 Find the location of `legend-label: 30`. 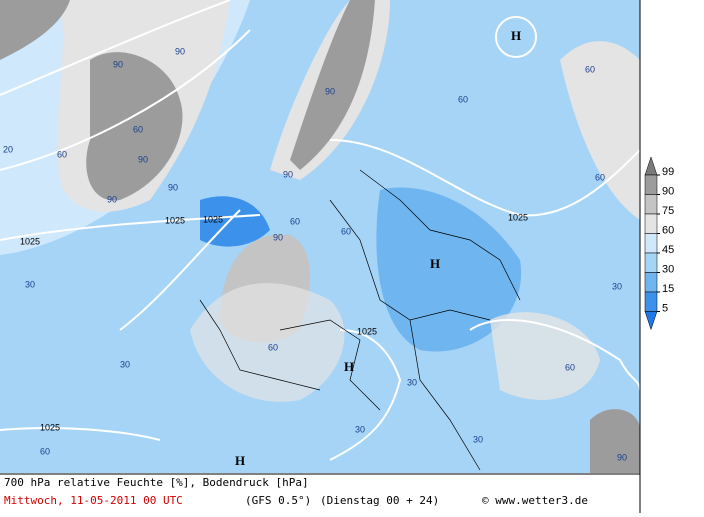

legend-label: 30 is located at coordinates (668, 269).